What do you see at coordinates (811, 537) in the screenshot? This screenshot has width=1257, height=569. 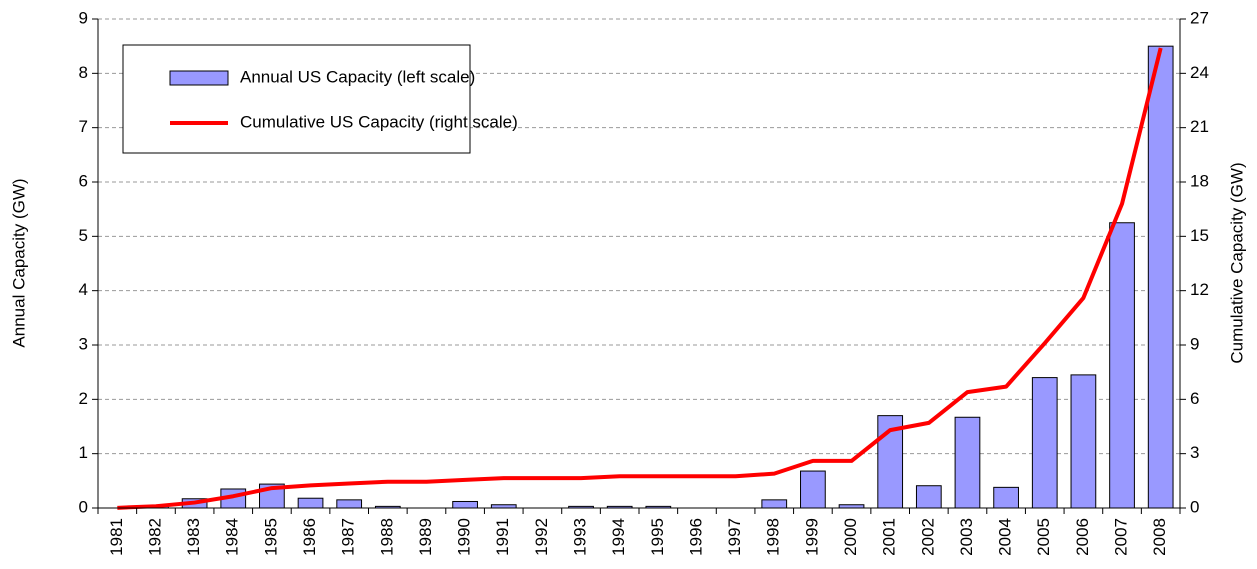 I see `x-tick-label: 1999` at bounding box center [811, 537].